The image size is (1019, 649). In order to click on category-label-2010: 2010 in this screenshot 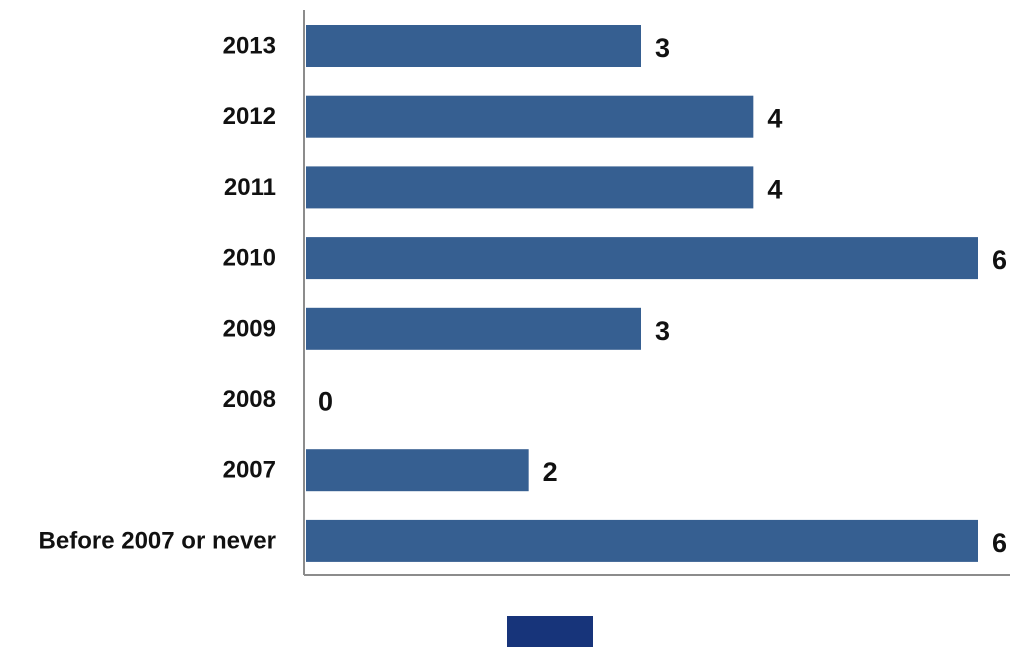, I will do `click(249, 258)`.